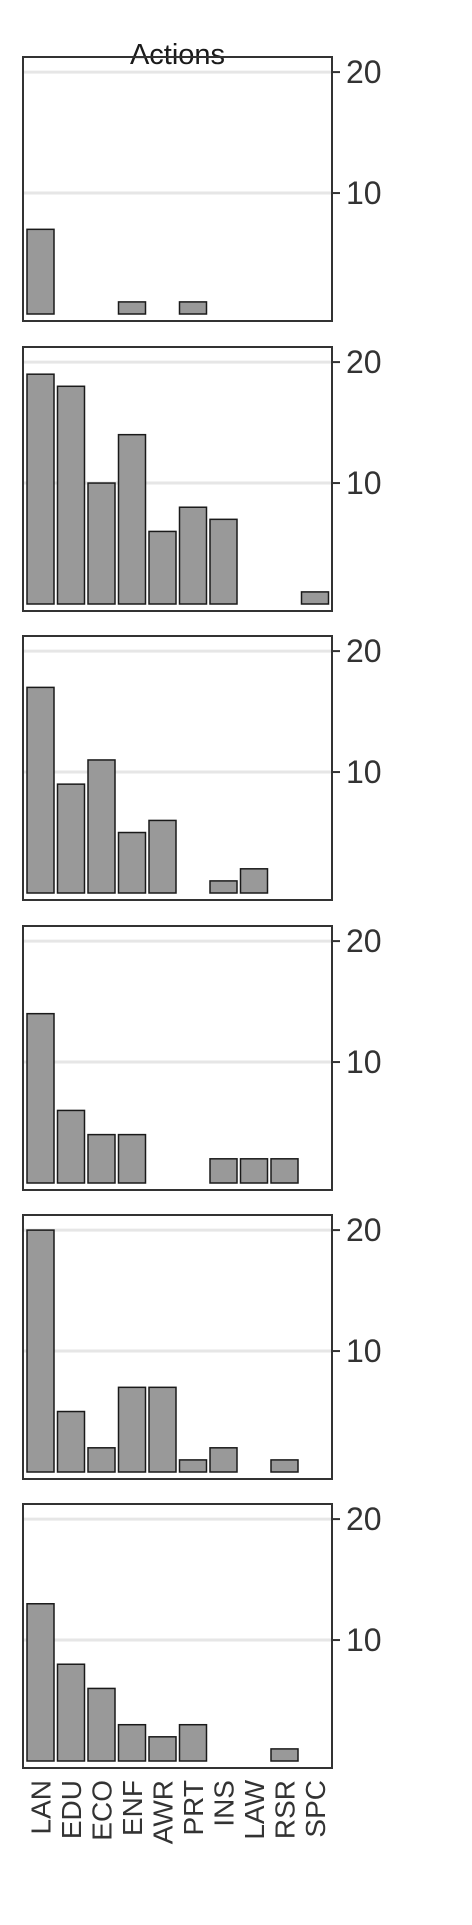 Image resolution: width=472 pixels, height=1925 pixels. I want to click on x-category-label-enf: ENF, so click(132, 1808).